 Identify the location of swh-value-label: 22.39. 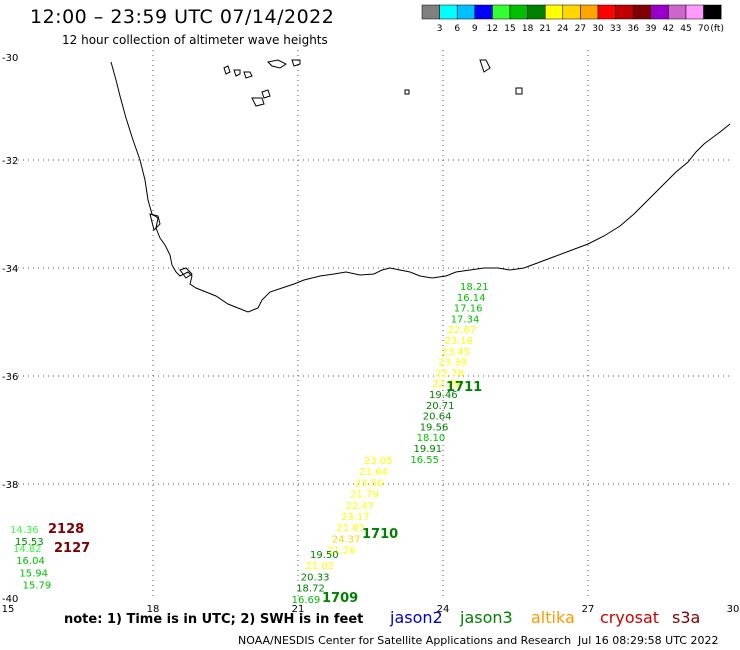
(446, 384).